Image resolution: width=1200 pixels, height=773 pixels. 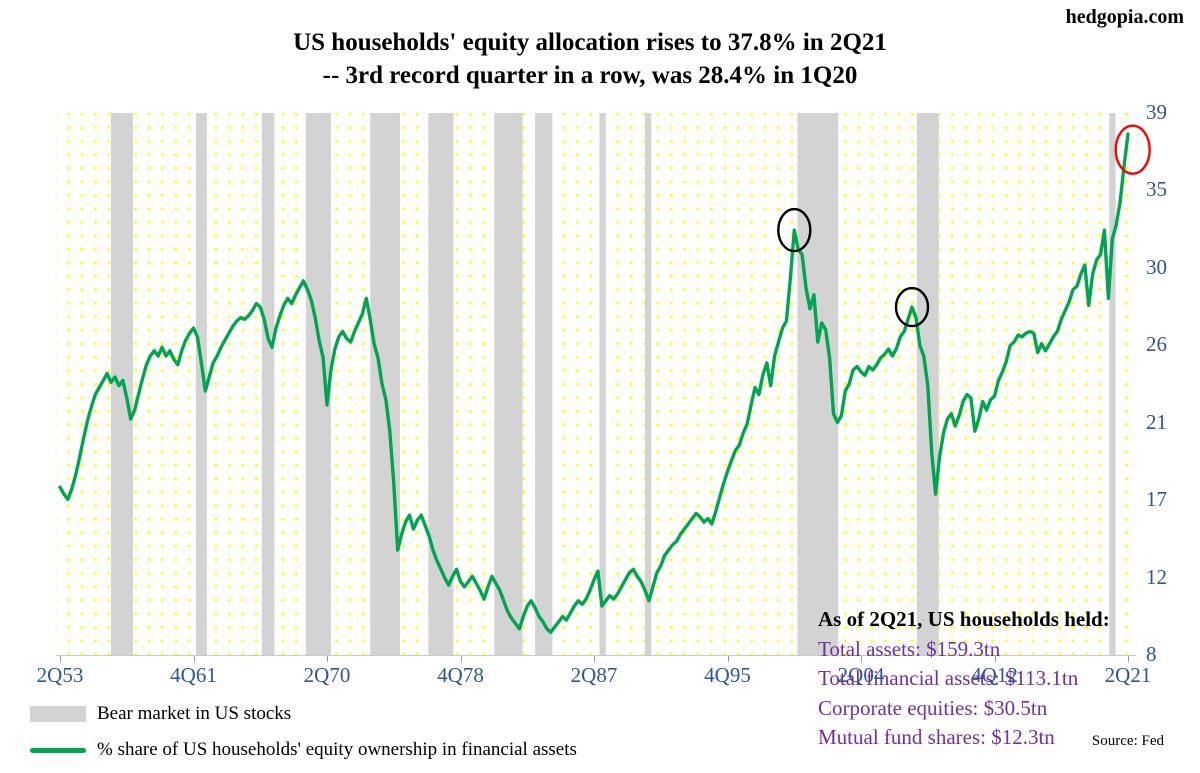 What do you see at coordinates (1156, 576) in the screenshot?
I see `y-tick-label: 12` at bounding box center [1156, 576].